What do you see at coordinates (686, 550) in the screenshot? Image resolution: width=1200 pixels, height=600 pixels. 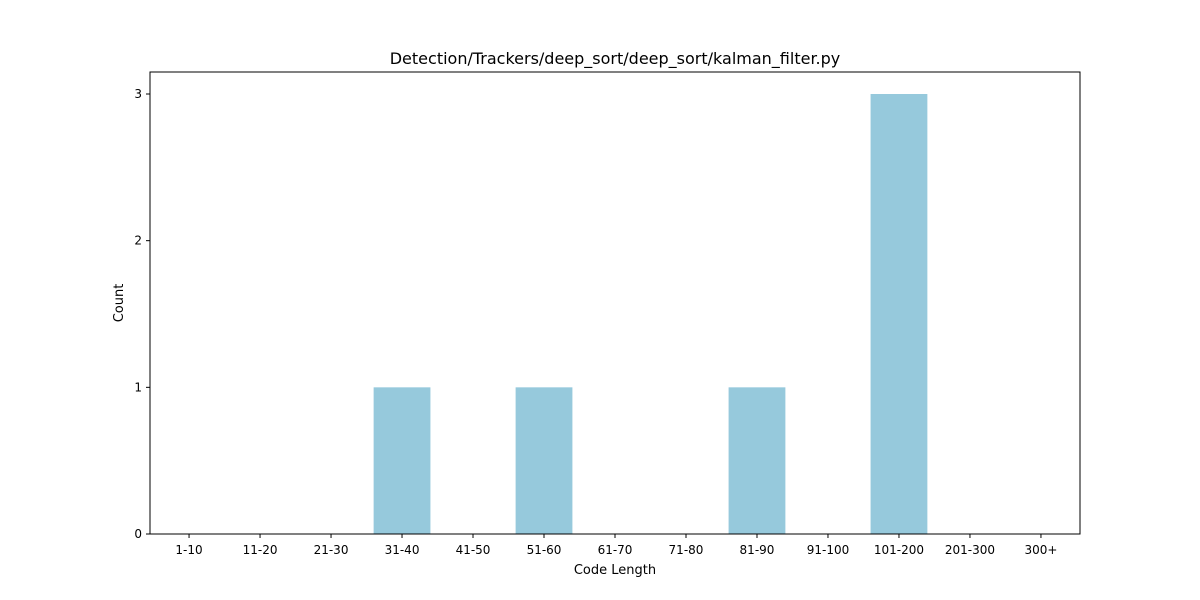 I see `x-tick-label: 71-80` at bounding box center [686, 550].